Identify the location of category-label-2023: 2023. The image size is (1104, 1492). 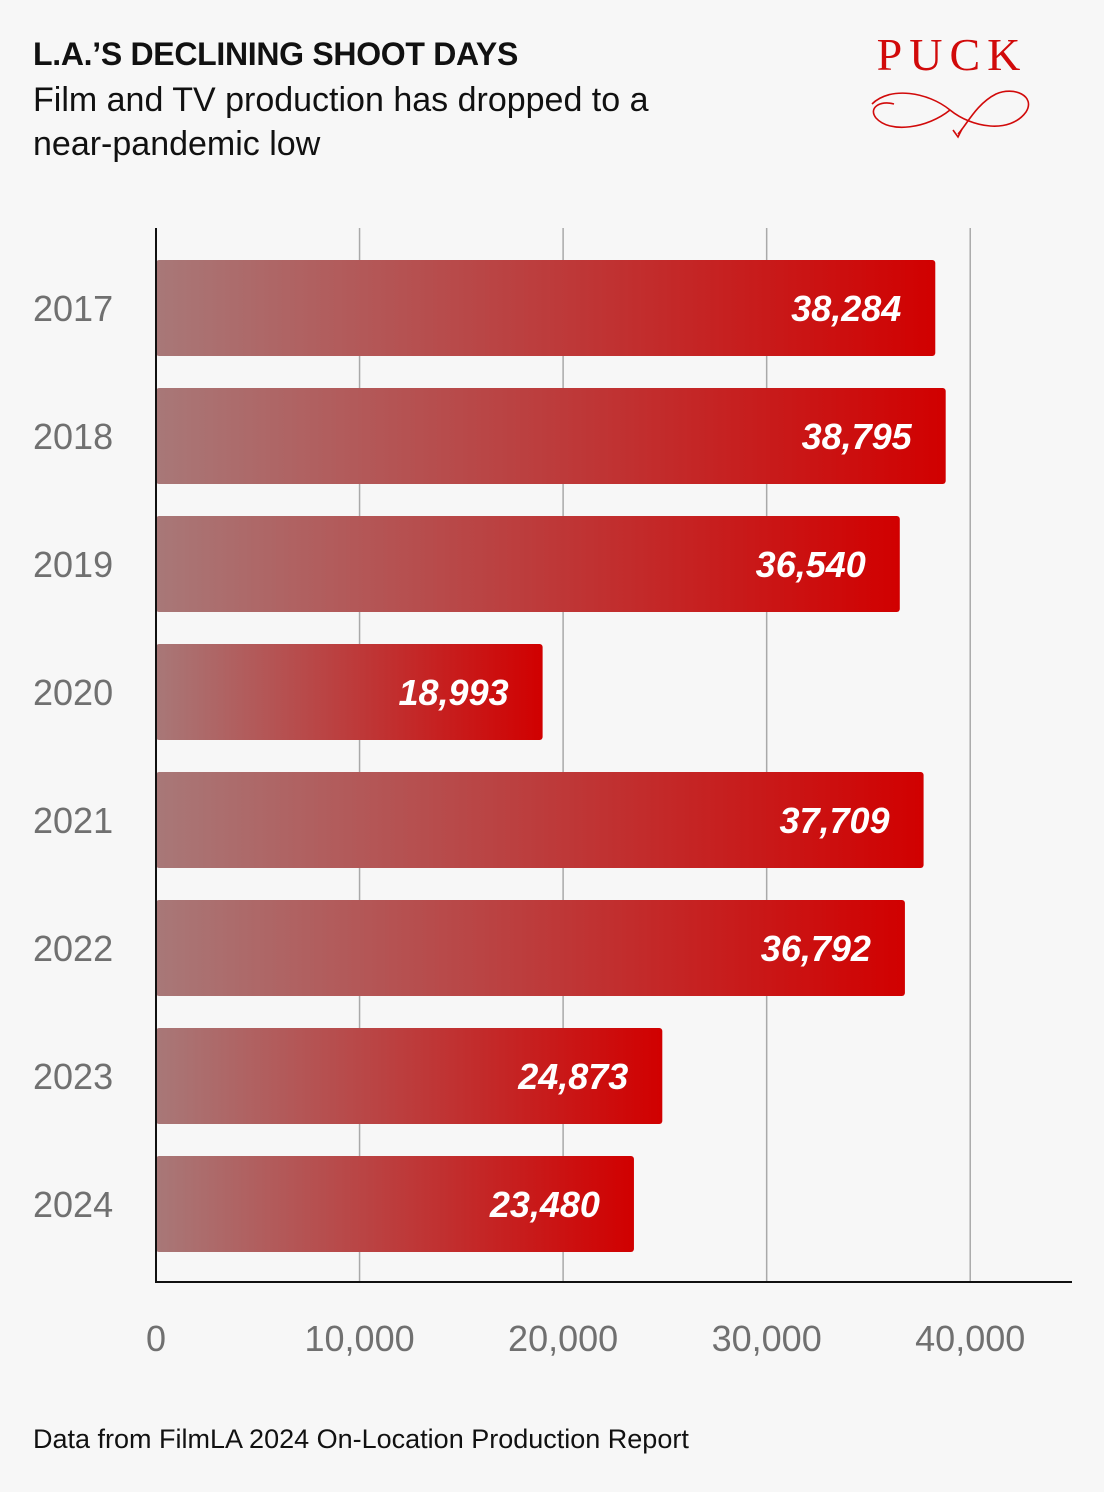
(73, 1076).